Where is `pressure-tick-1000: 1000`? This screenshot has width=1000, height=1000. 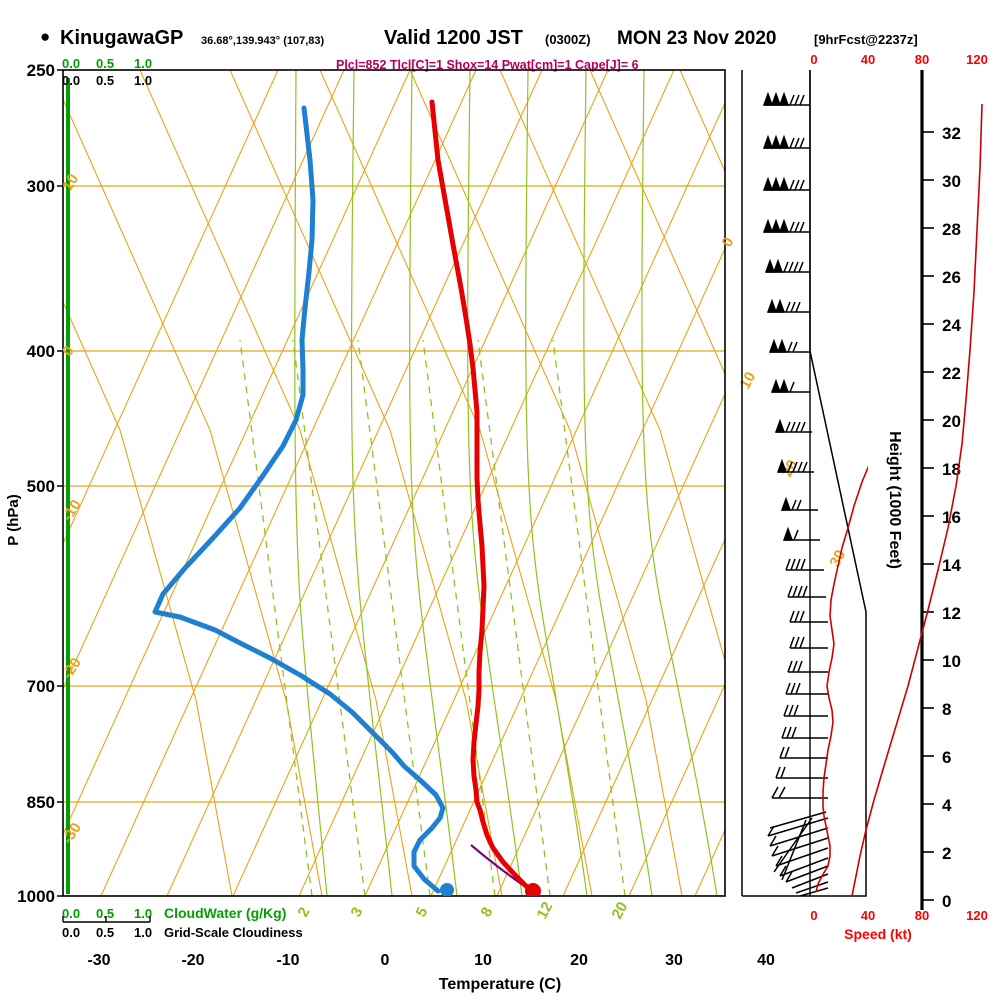 pressure-tick-1000: 1000 is located at coordinates (36, 896).